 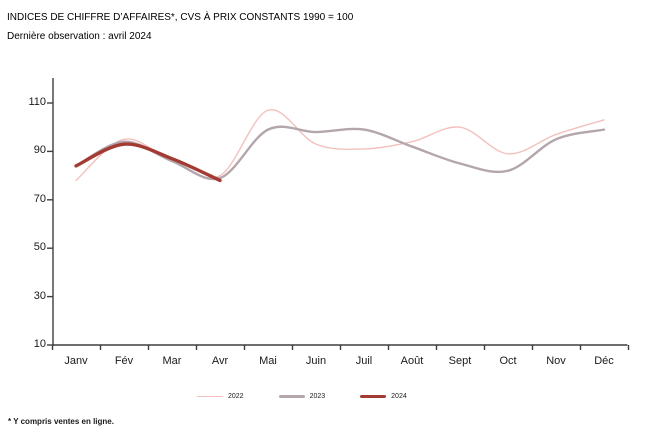 What do you see at coordinates (79, 36) in the screenshot?
I see `page-subtitle: Dernière observation : avril 2024` at bounding box center [79, 36].